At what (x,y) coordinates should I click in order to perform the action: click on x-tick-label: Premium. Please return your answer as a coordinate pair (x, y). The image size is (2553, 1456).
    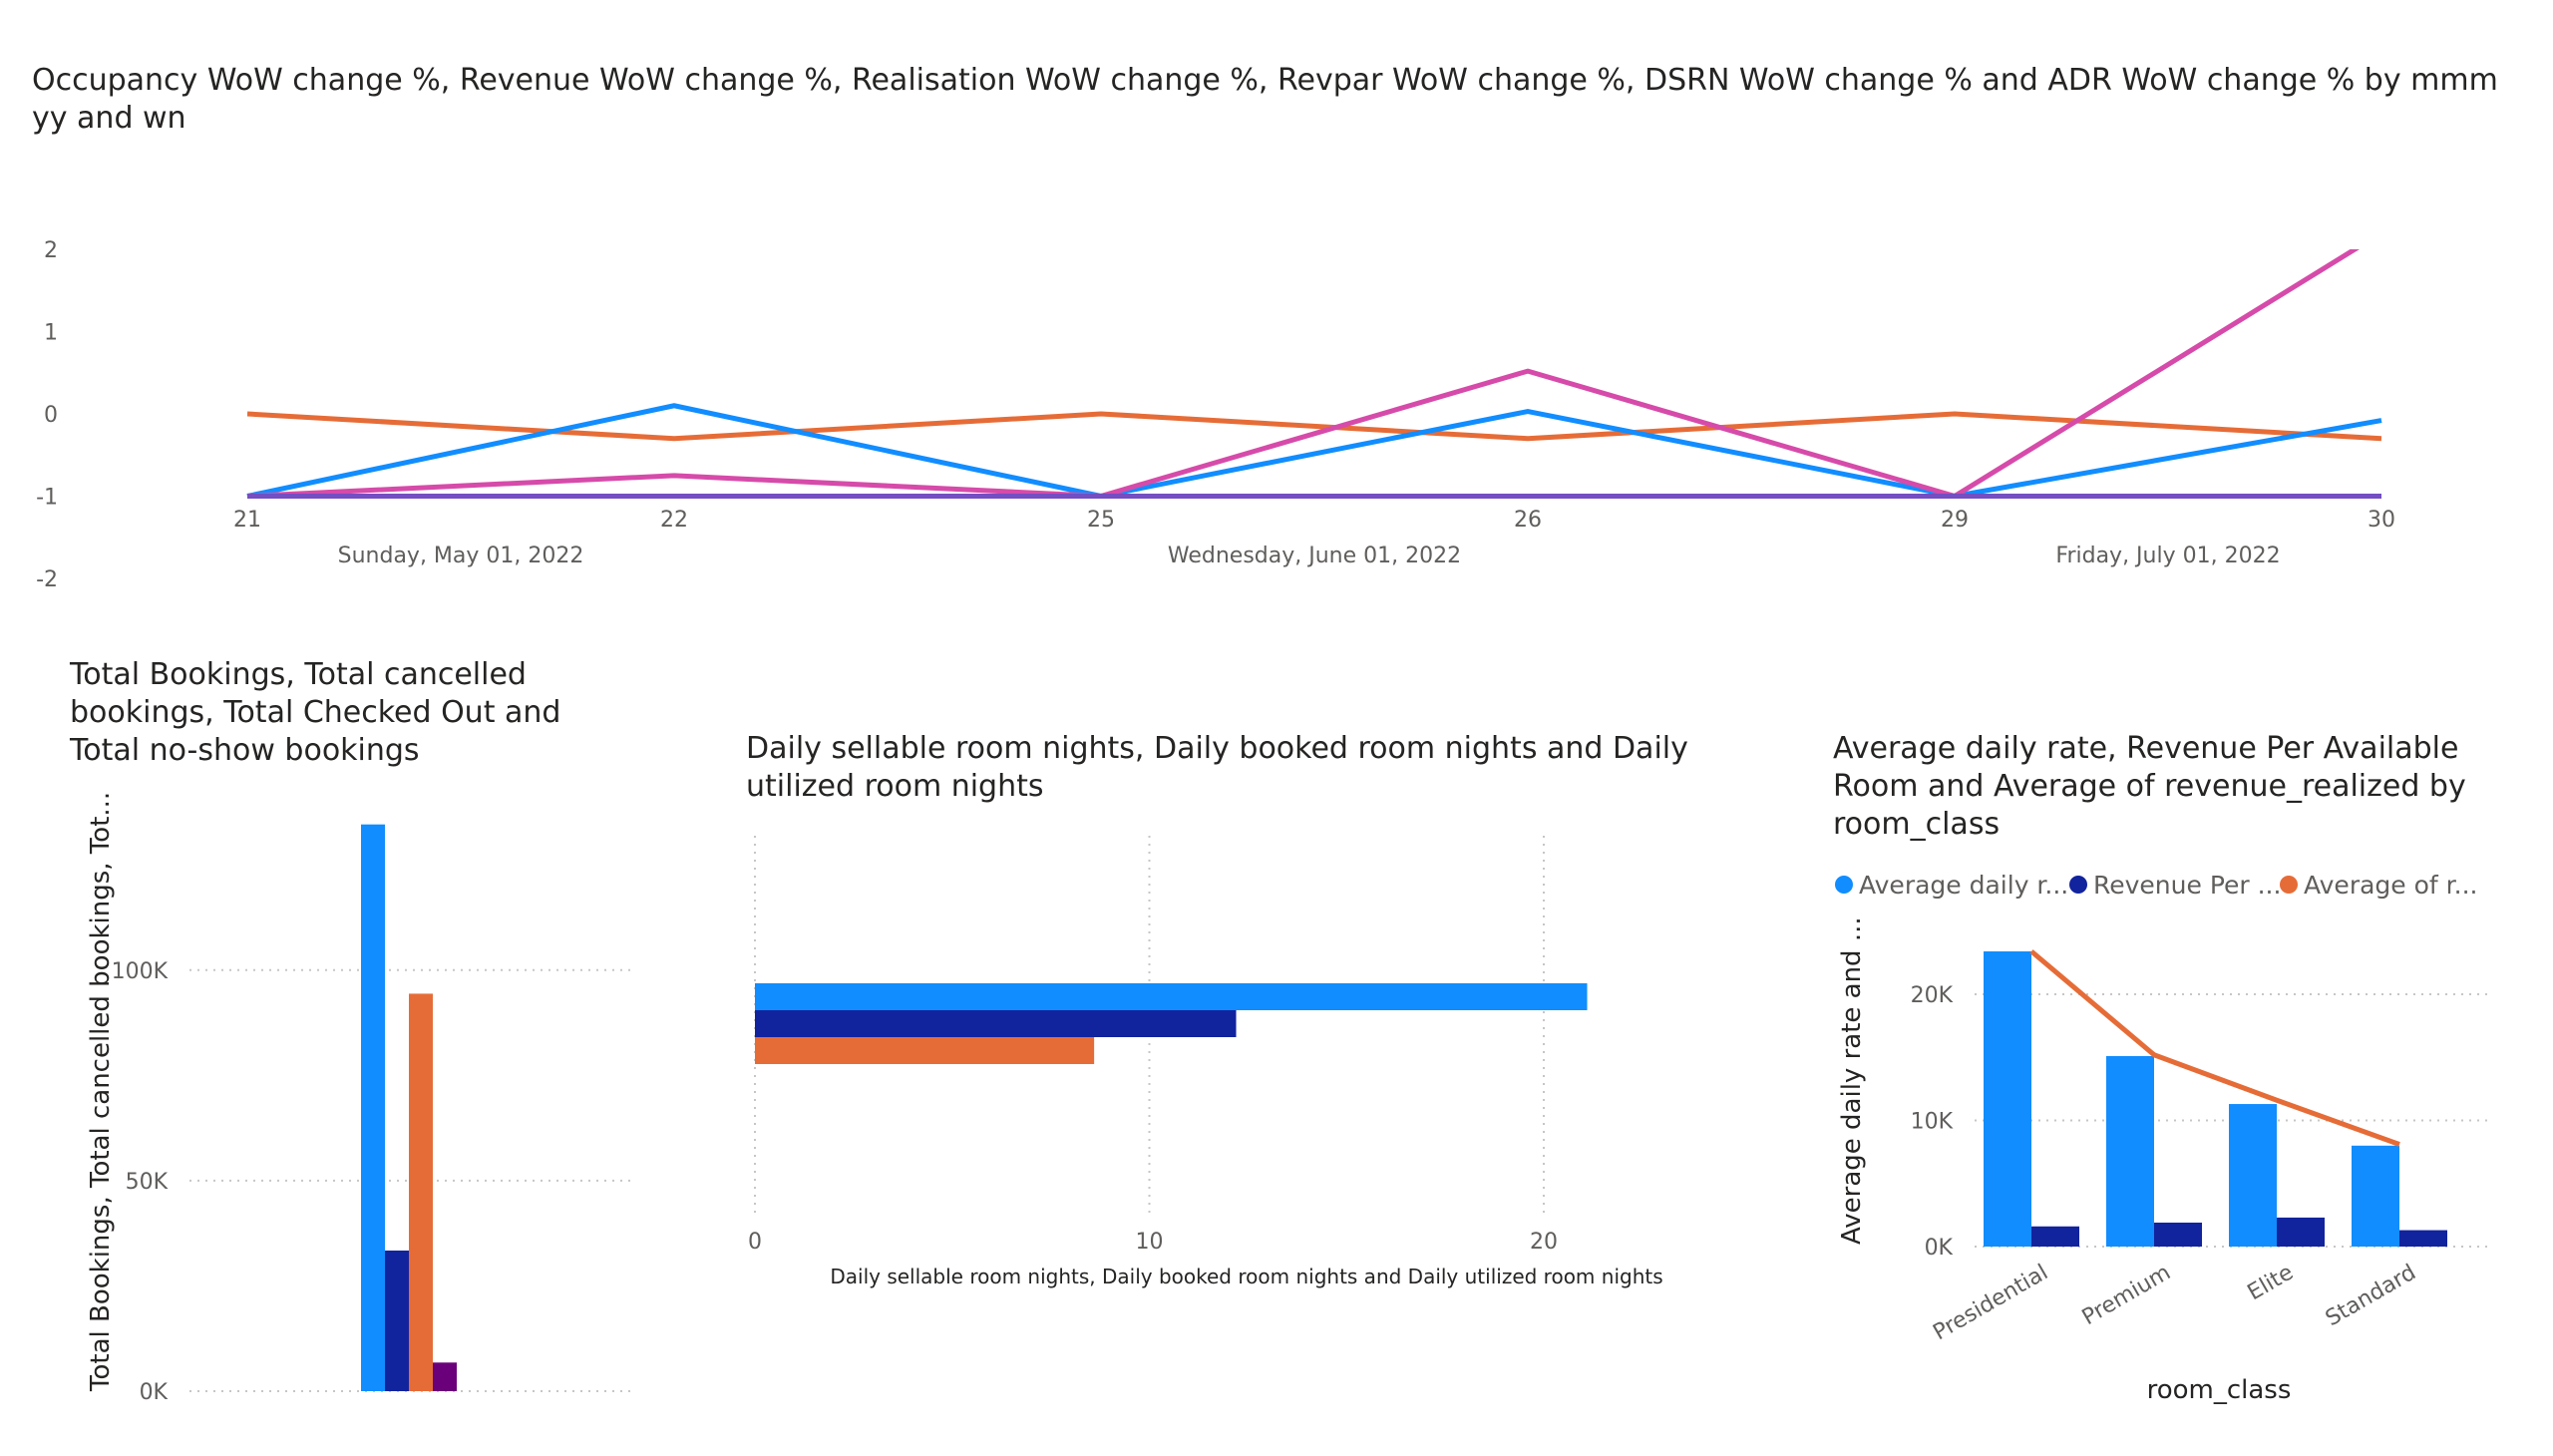
    Looking at the image, I should click on (2127, 1296).